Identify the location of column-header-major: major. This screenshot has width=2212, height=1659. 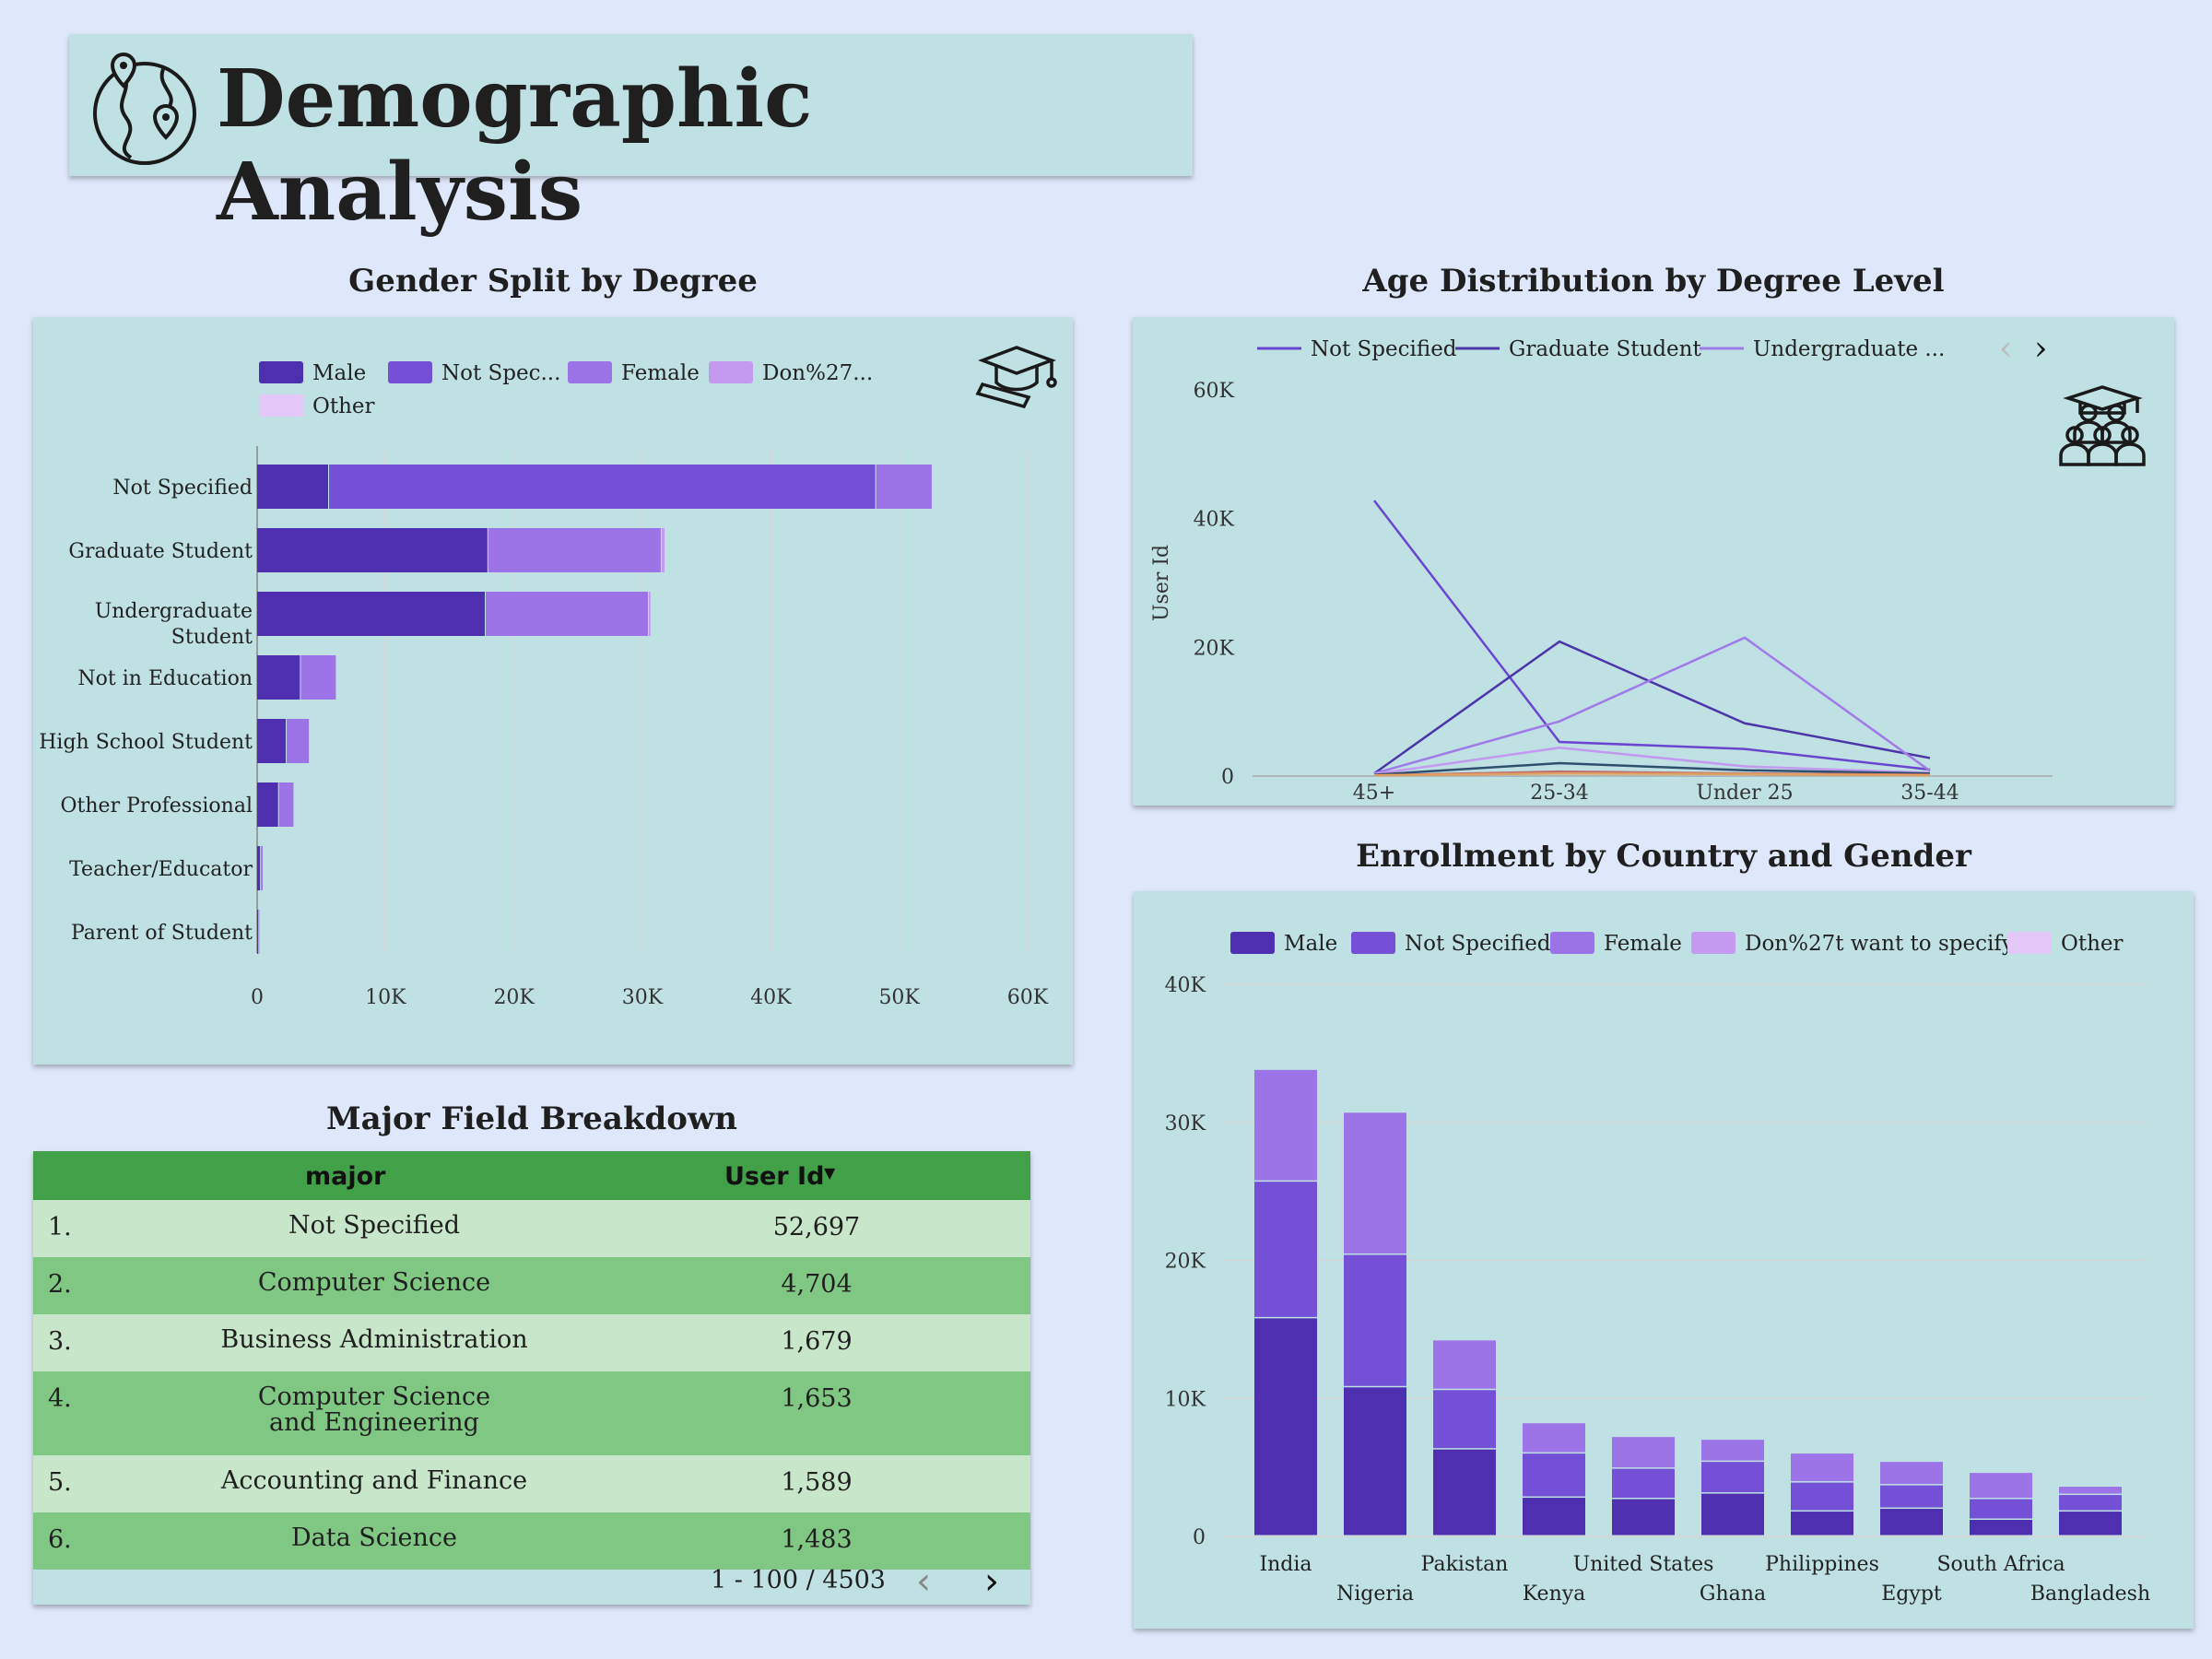
(345, 1176).